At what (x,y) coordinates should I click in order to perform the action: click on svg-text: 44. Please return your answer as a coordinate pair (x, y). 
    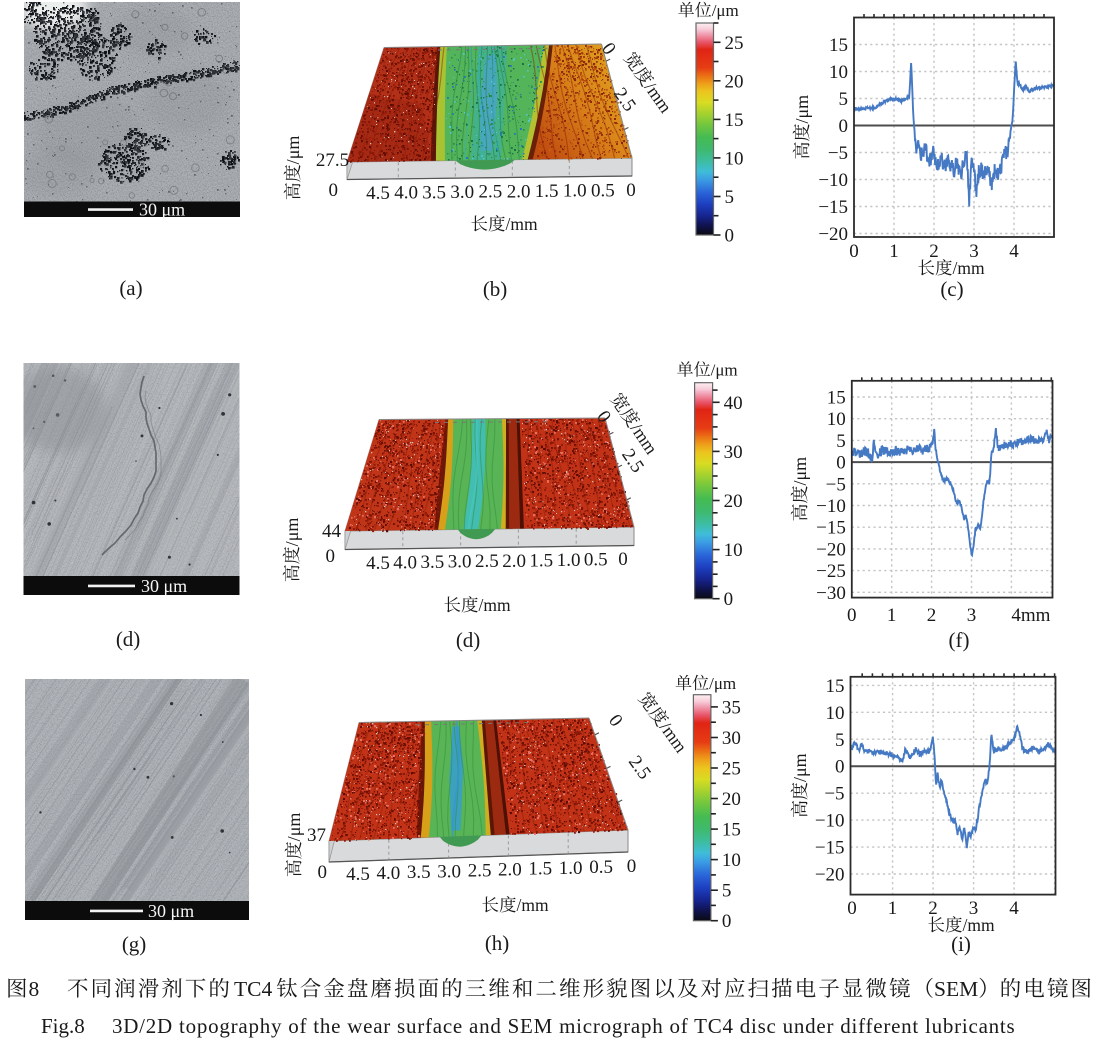
    Looking at the image, I should click on (332, 531).